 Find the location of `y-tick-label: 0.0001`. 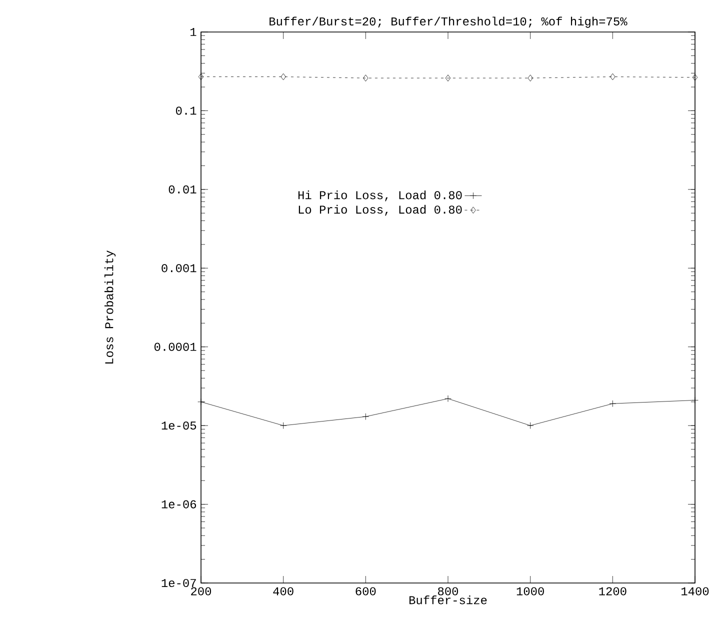

y-tick-label: 0.0001 is located at coordinates (175, 346).